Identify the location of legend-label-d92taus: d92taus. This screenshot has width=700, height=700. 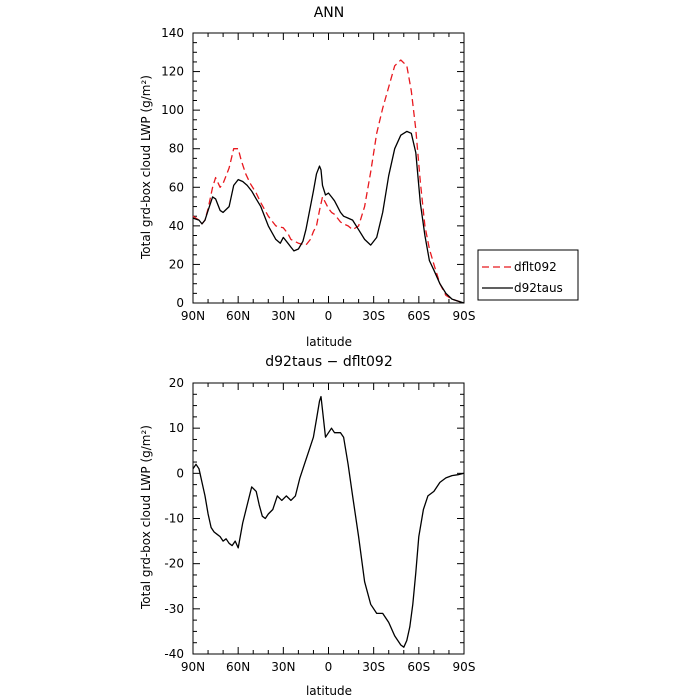
(538, 288).